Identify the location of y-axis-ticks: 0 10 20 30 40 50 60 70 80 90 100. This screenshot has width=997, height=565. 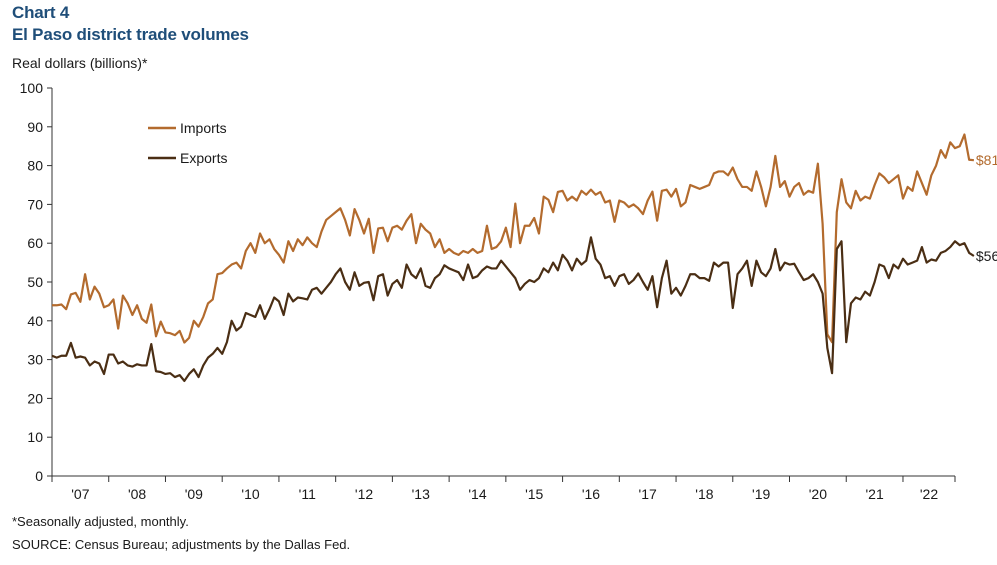
(36, 282).